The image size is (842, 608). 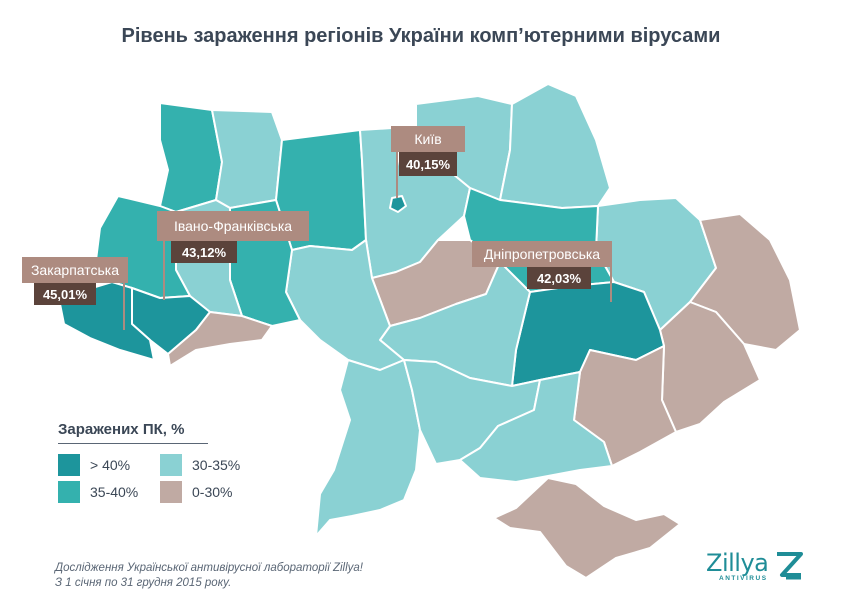 I want to click on legend-title: Заражених ПК, %, so click(x=121, y=429).